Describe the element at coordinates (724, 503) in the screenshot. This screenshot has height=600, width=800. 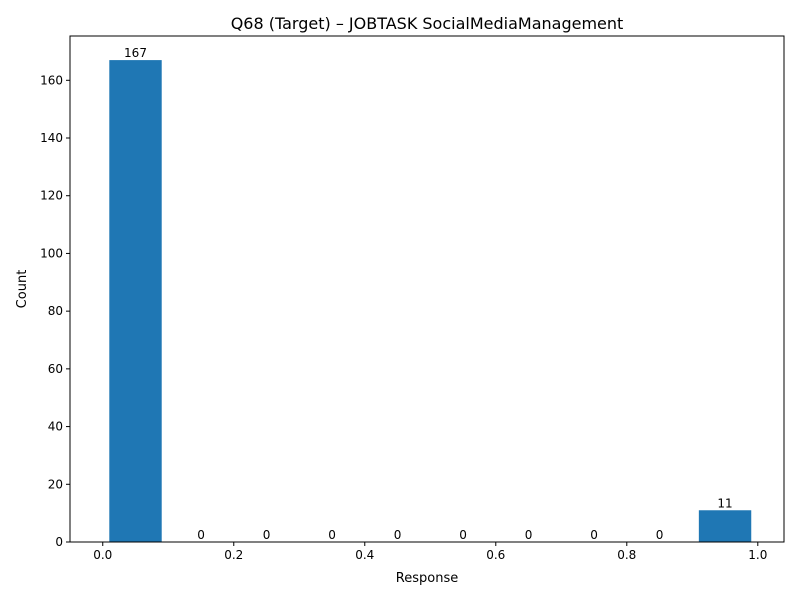
I see `bar-value-label: 11` at that location.